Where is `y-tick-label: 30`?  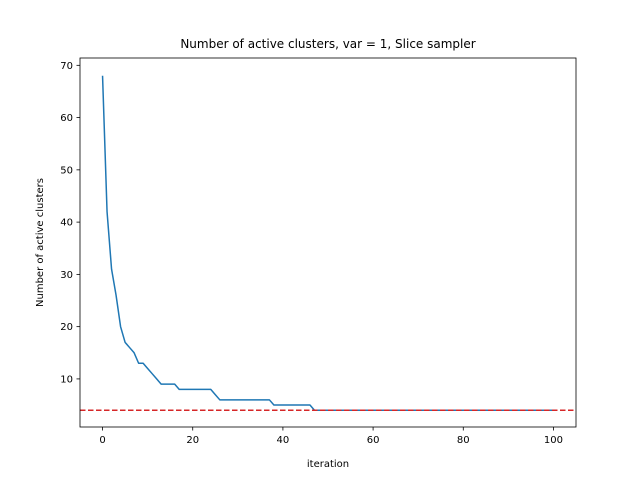 y-tick-label: 30 is located at coordinates (66, 275).